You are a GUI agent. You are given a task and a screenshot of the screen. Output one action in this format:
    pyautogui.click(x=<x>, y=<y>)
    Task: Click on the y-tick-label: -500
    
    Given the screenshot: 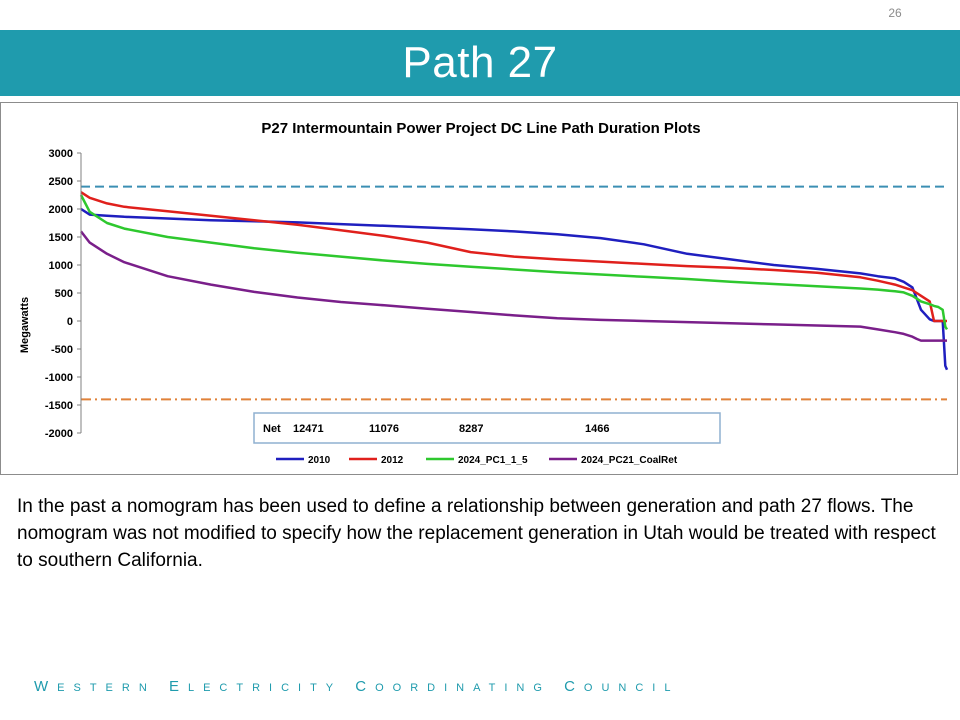 What is the action you would take?
    pyautogui.click(x=62, y=350)
    